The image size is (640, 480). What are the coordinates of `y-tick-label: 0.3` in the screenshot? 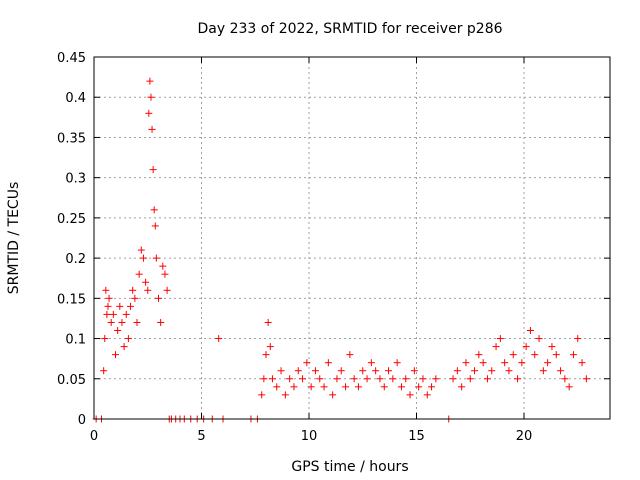 It's located at (75, 179).